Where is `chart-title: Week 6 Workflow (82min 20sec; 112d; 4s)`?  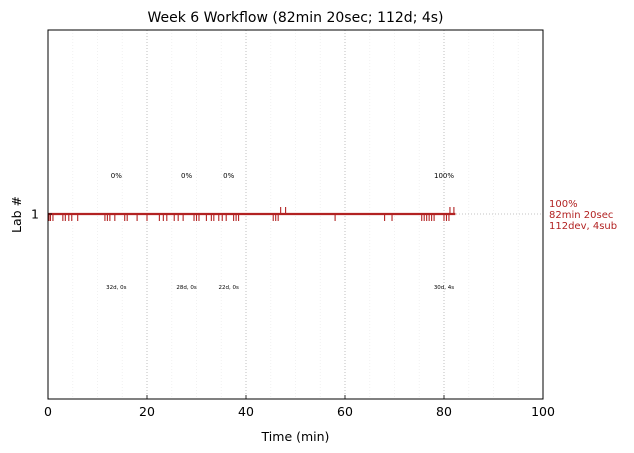
chart-title: Week 6 Workflow (82min 20sec; 112d; 4s) is located at coordinates (295, 18).